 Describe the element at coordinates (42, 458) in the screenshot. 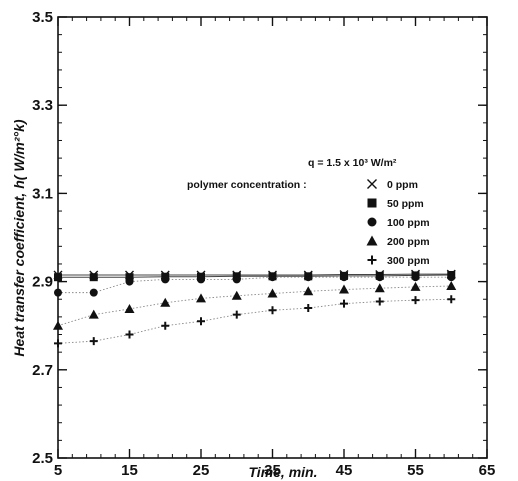

I see `y-tick-label: 2.5` at that location.